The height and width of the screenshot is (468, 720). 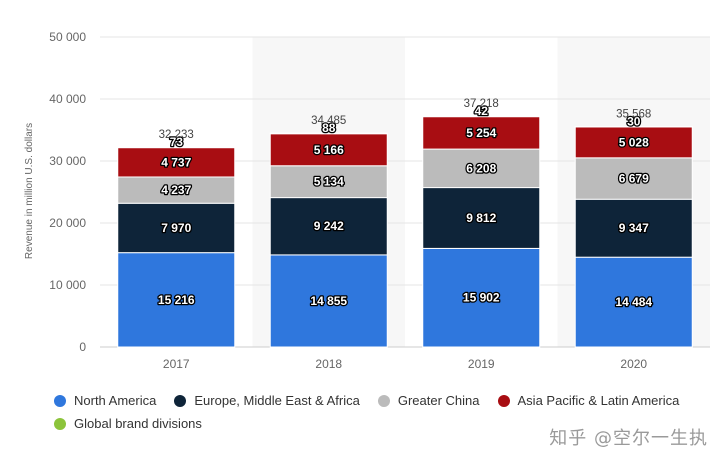 I want to click on data-label: 15 902, so click(x=481, y=298).